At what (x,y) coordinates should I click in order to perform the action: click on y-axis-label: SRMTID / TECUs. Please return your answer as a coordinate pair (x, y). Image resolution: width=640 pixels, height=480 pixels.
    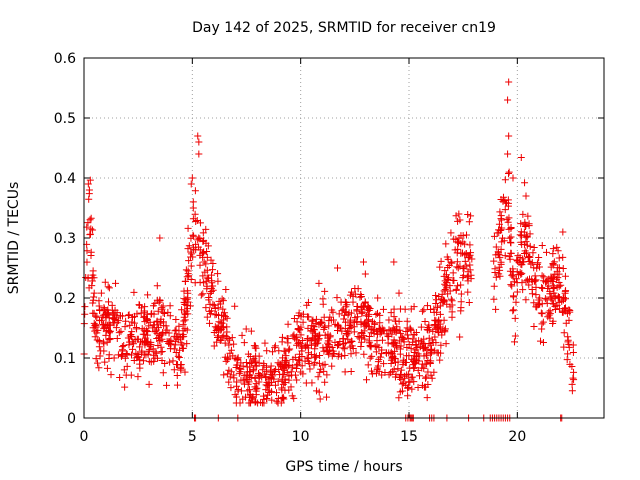
    Looking at the image, I should click on (14, 238).